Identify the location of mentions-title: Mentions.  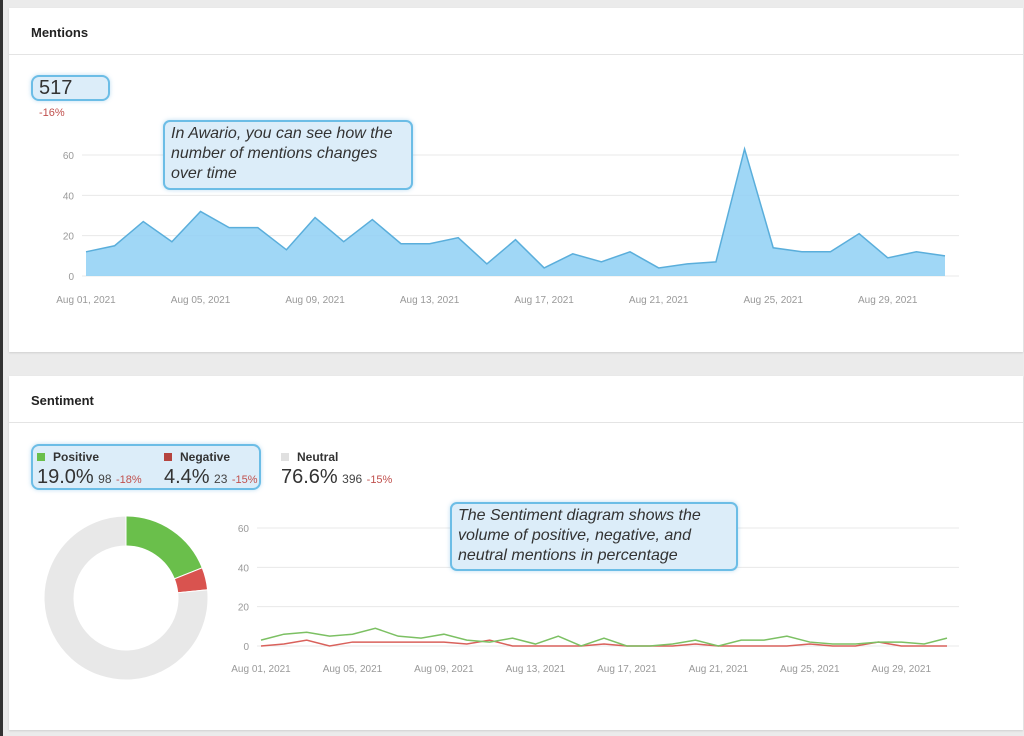
(60, 32).